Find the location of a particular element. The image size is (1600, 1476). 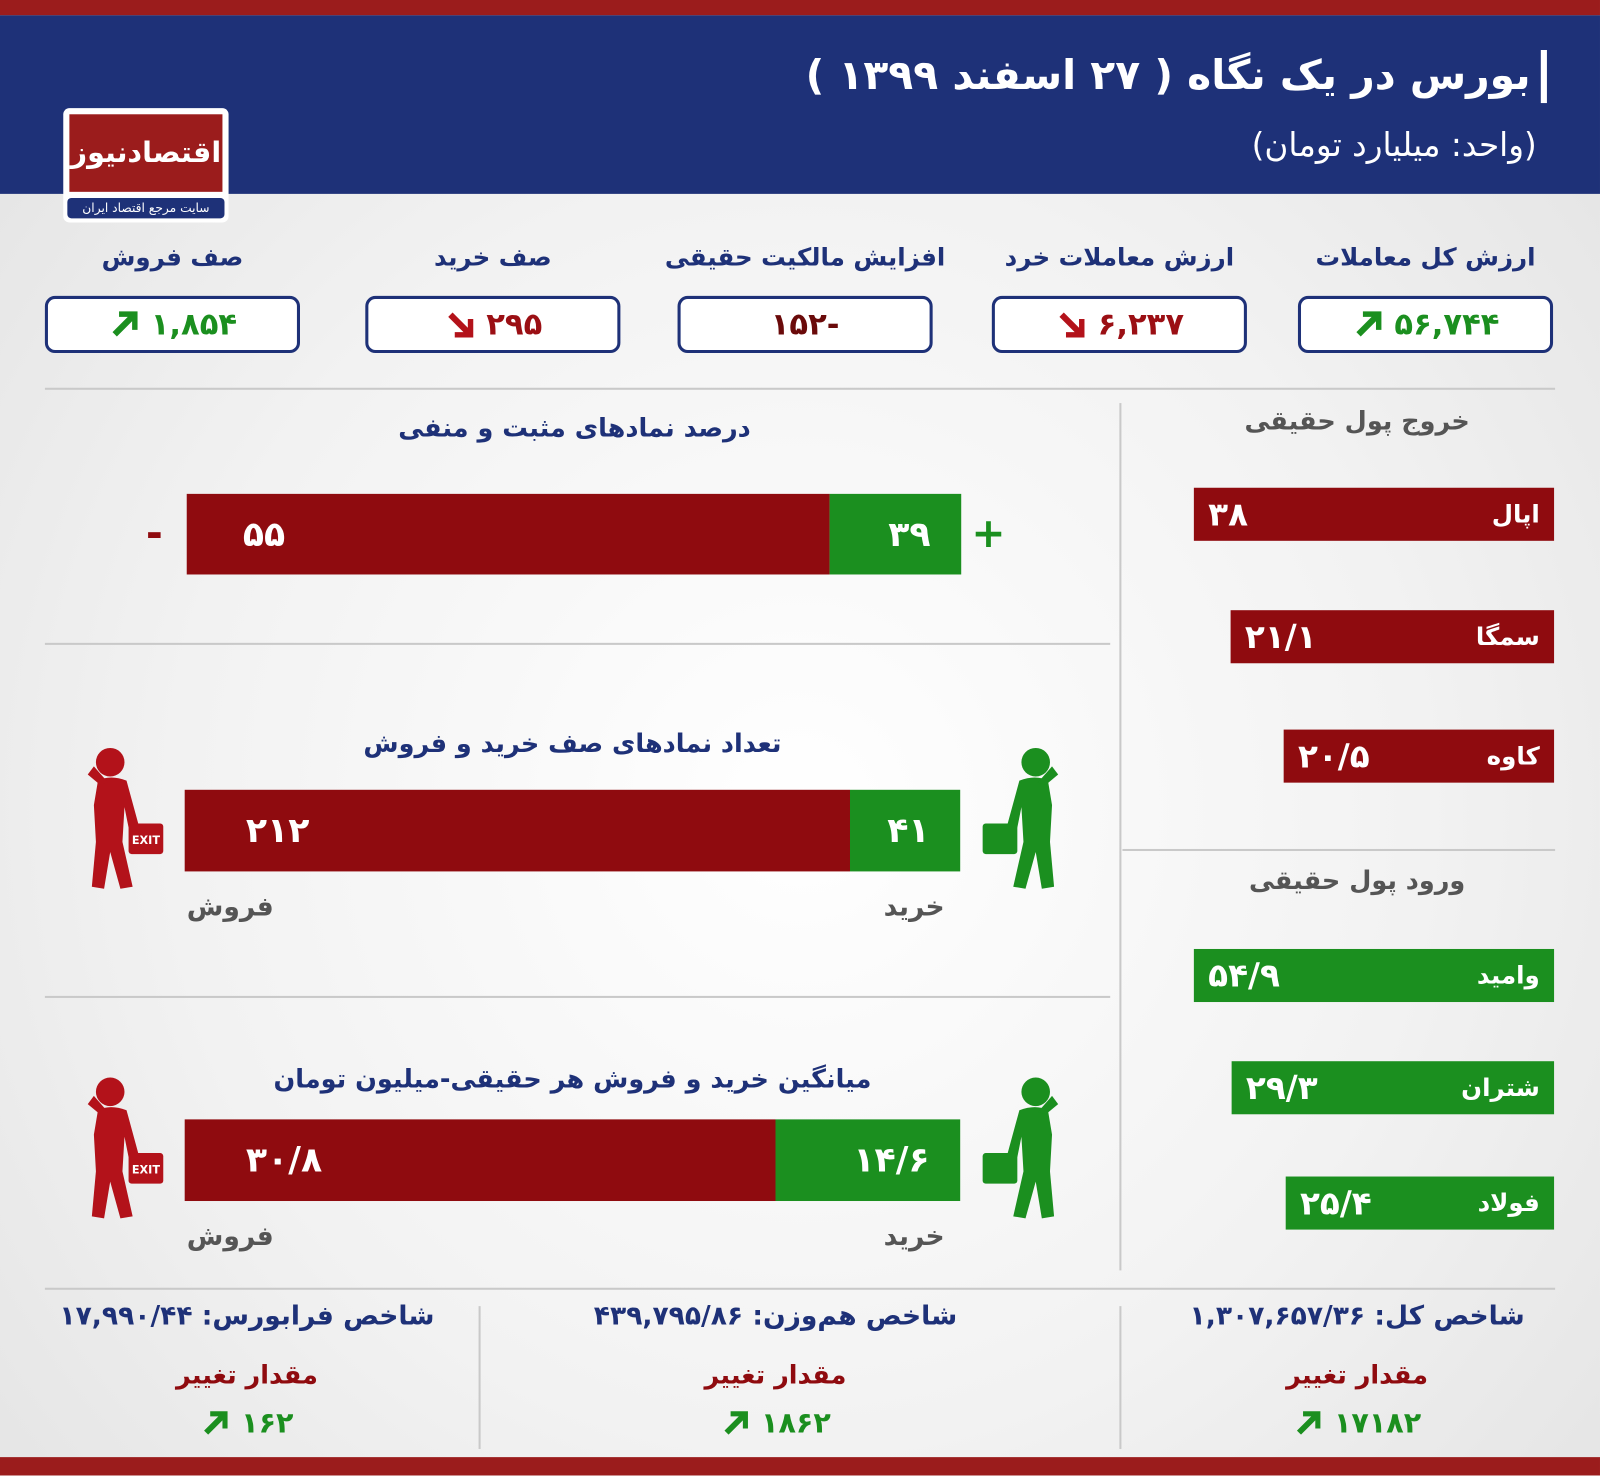

amount: ۲۱/۱ is located at coordinates (1280, 637).